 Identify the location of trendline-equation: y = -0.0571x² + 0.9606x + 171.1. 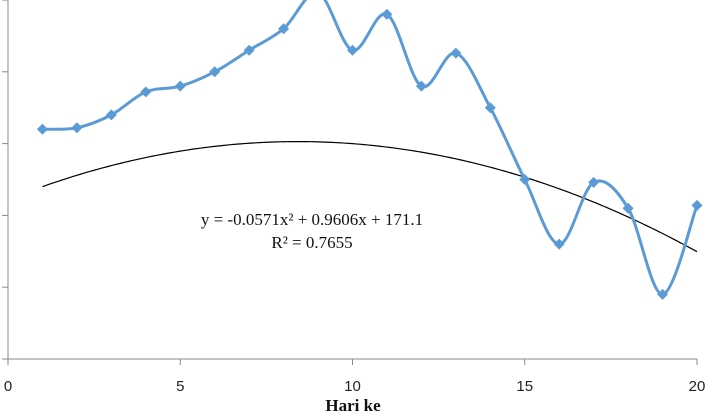
(312, 219).